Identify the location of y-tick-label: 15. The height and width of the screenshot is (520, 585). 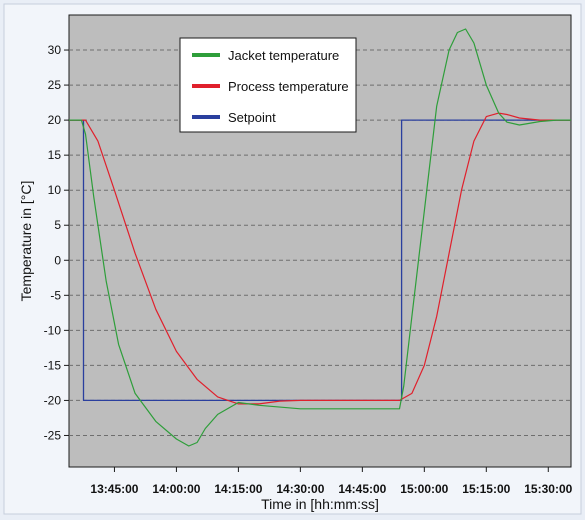
(55, 155).